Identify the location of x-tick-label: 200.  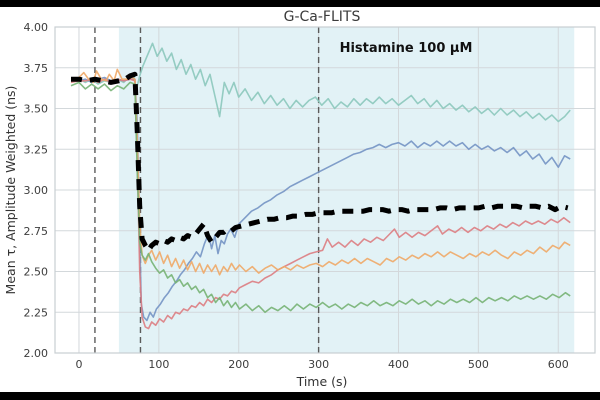
(238, 364).